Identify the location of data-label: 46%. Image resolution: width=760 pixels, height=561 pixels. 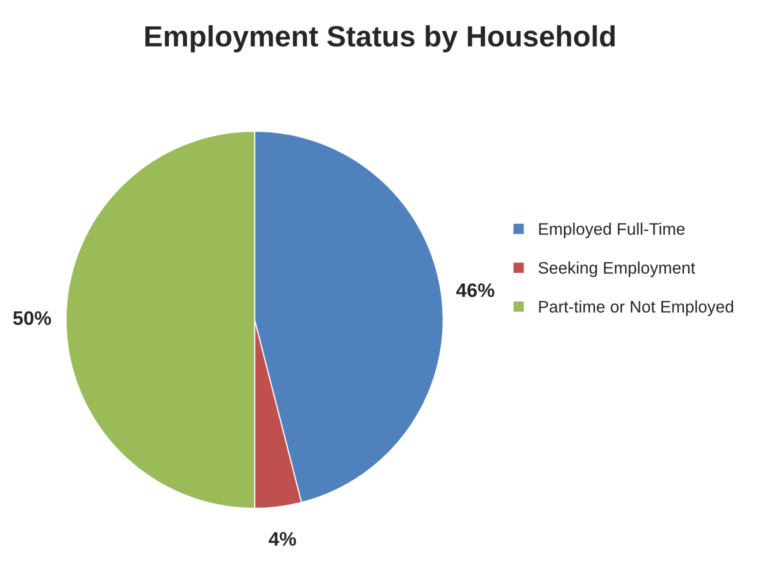
(475, 290).